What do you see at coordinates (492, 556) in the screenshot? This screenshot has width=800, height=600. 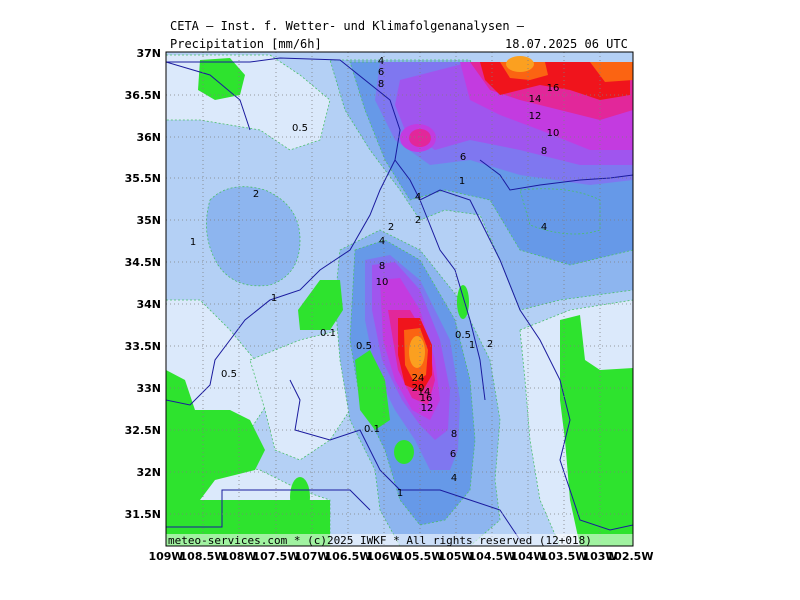 I see `lon-tick-label: 104.5W` at bounding box center [492, 556].